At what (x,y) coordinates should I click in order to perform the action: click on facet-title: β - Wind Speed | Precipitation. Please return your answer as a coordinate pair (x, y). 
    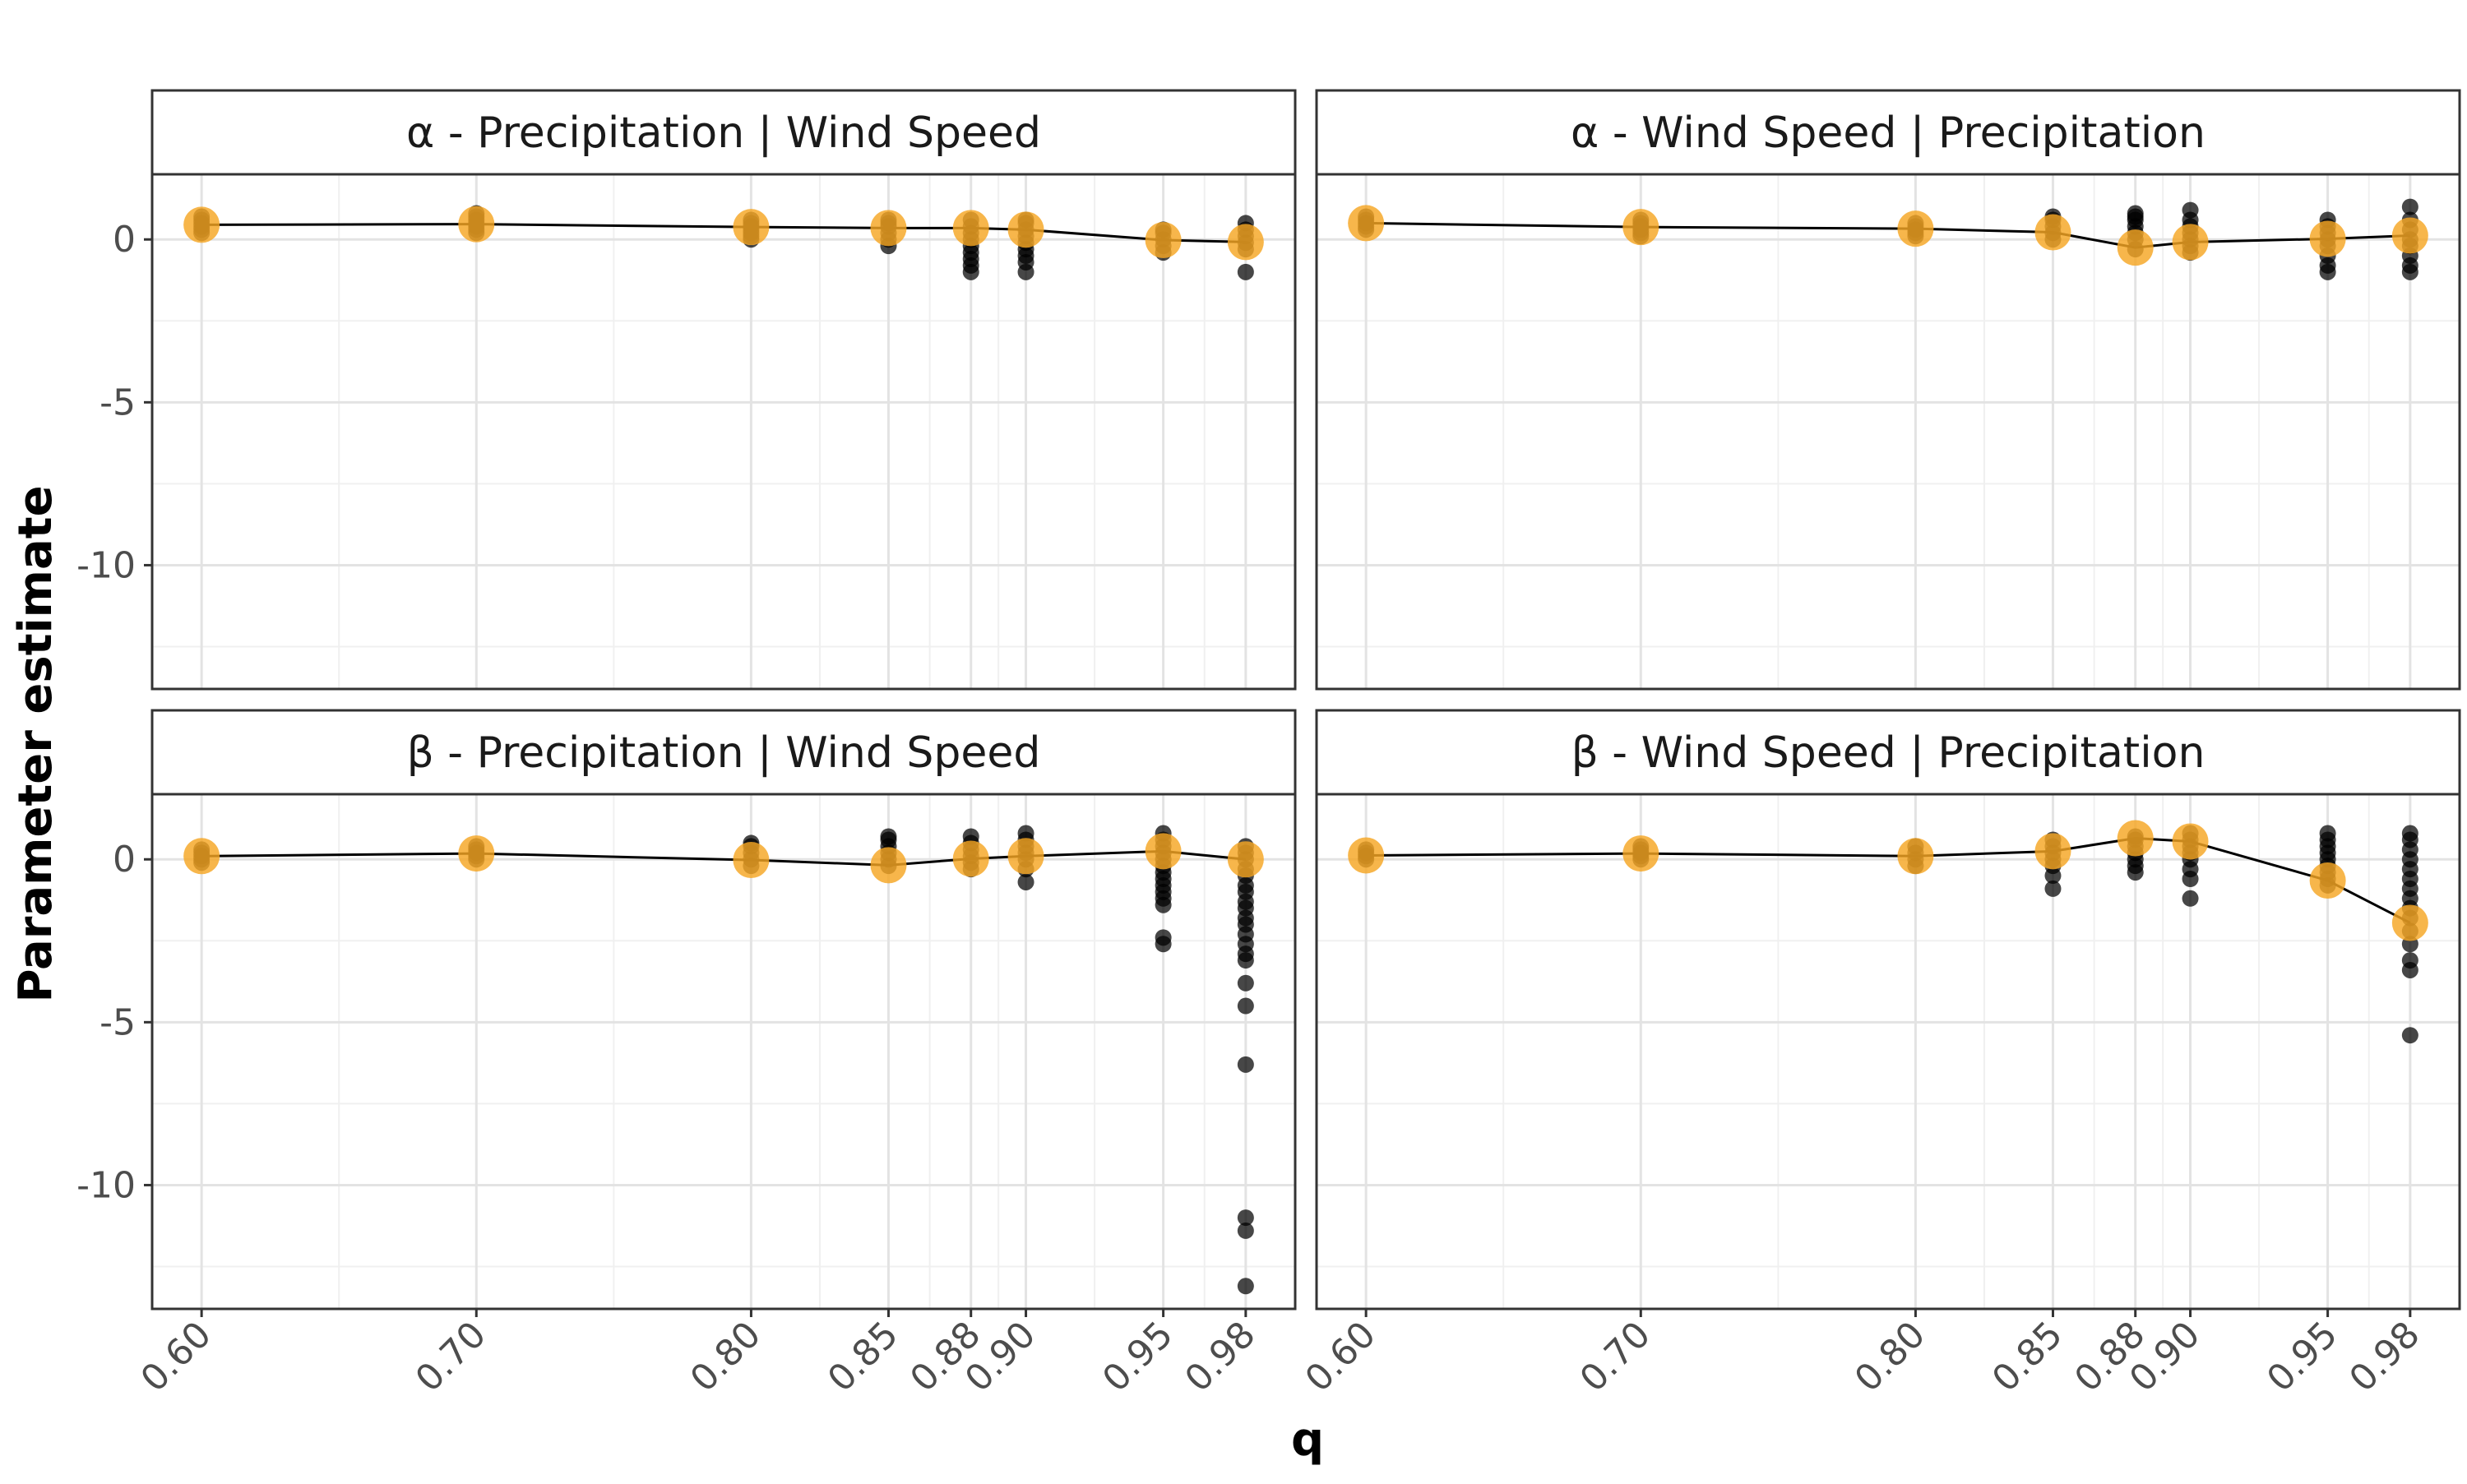
    Looking at the image, I should click on (1888, 753).